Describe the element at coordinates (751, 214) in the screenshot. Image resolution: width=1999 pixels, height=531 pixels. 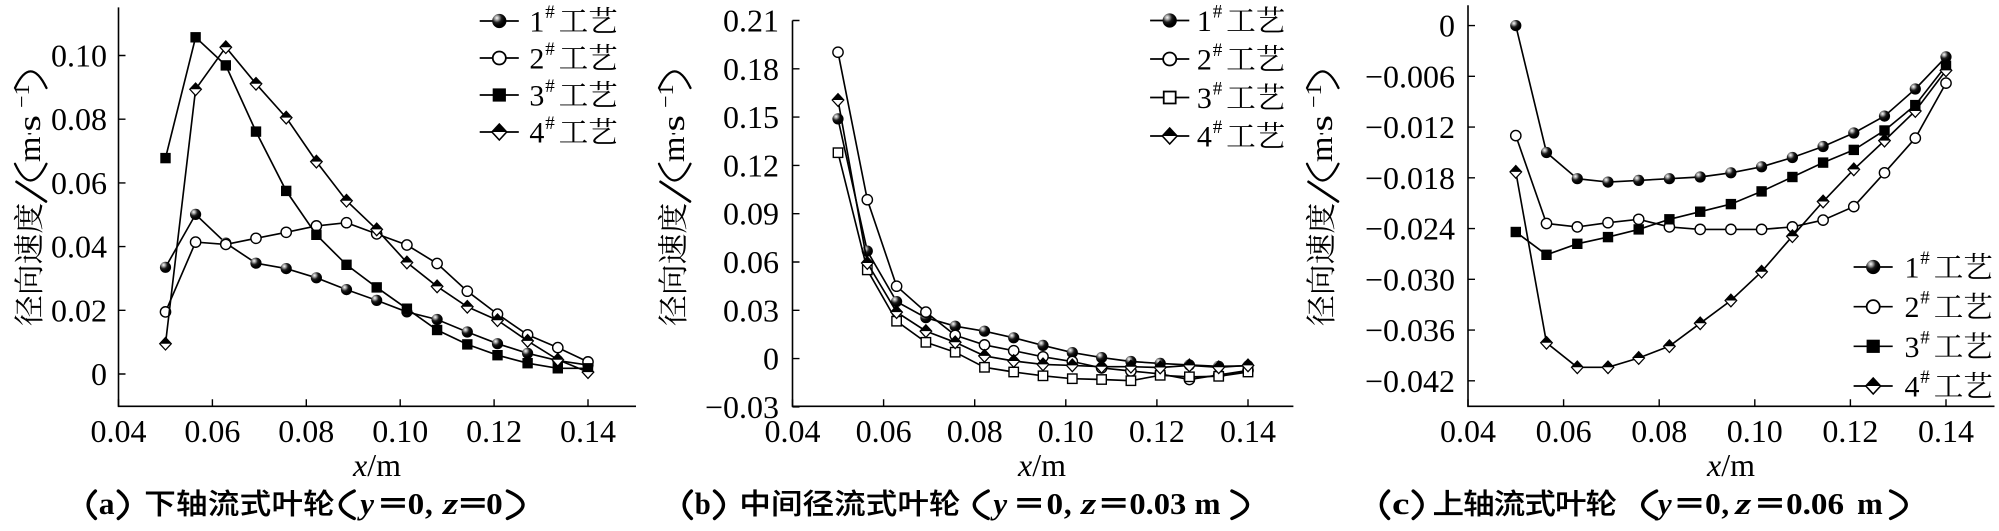
I see `svg-text: 0.09` at that location.